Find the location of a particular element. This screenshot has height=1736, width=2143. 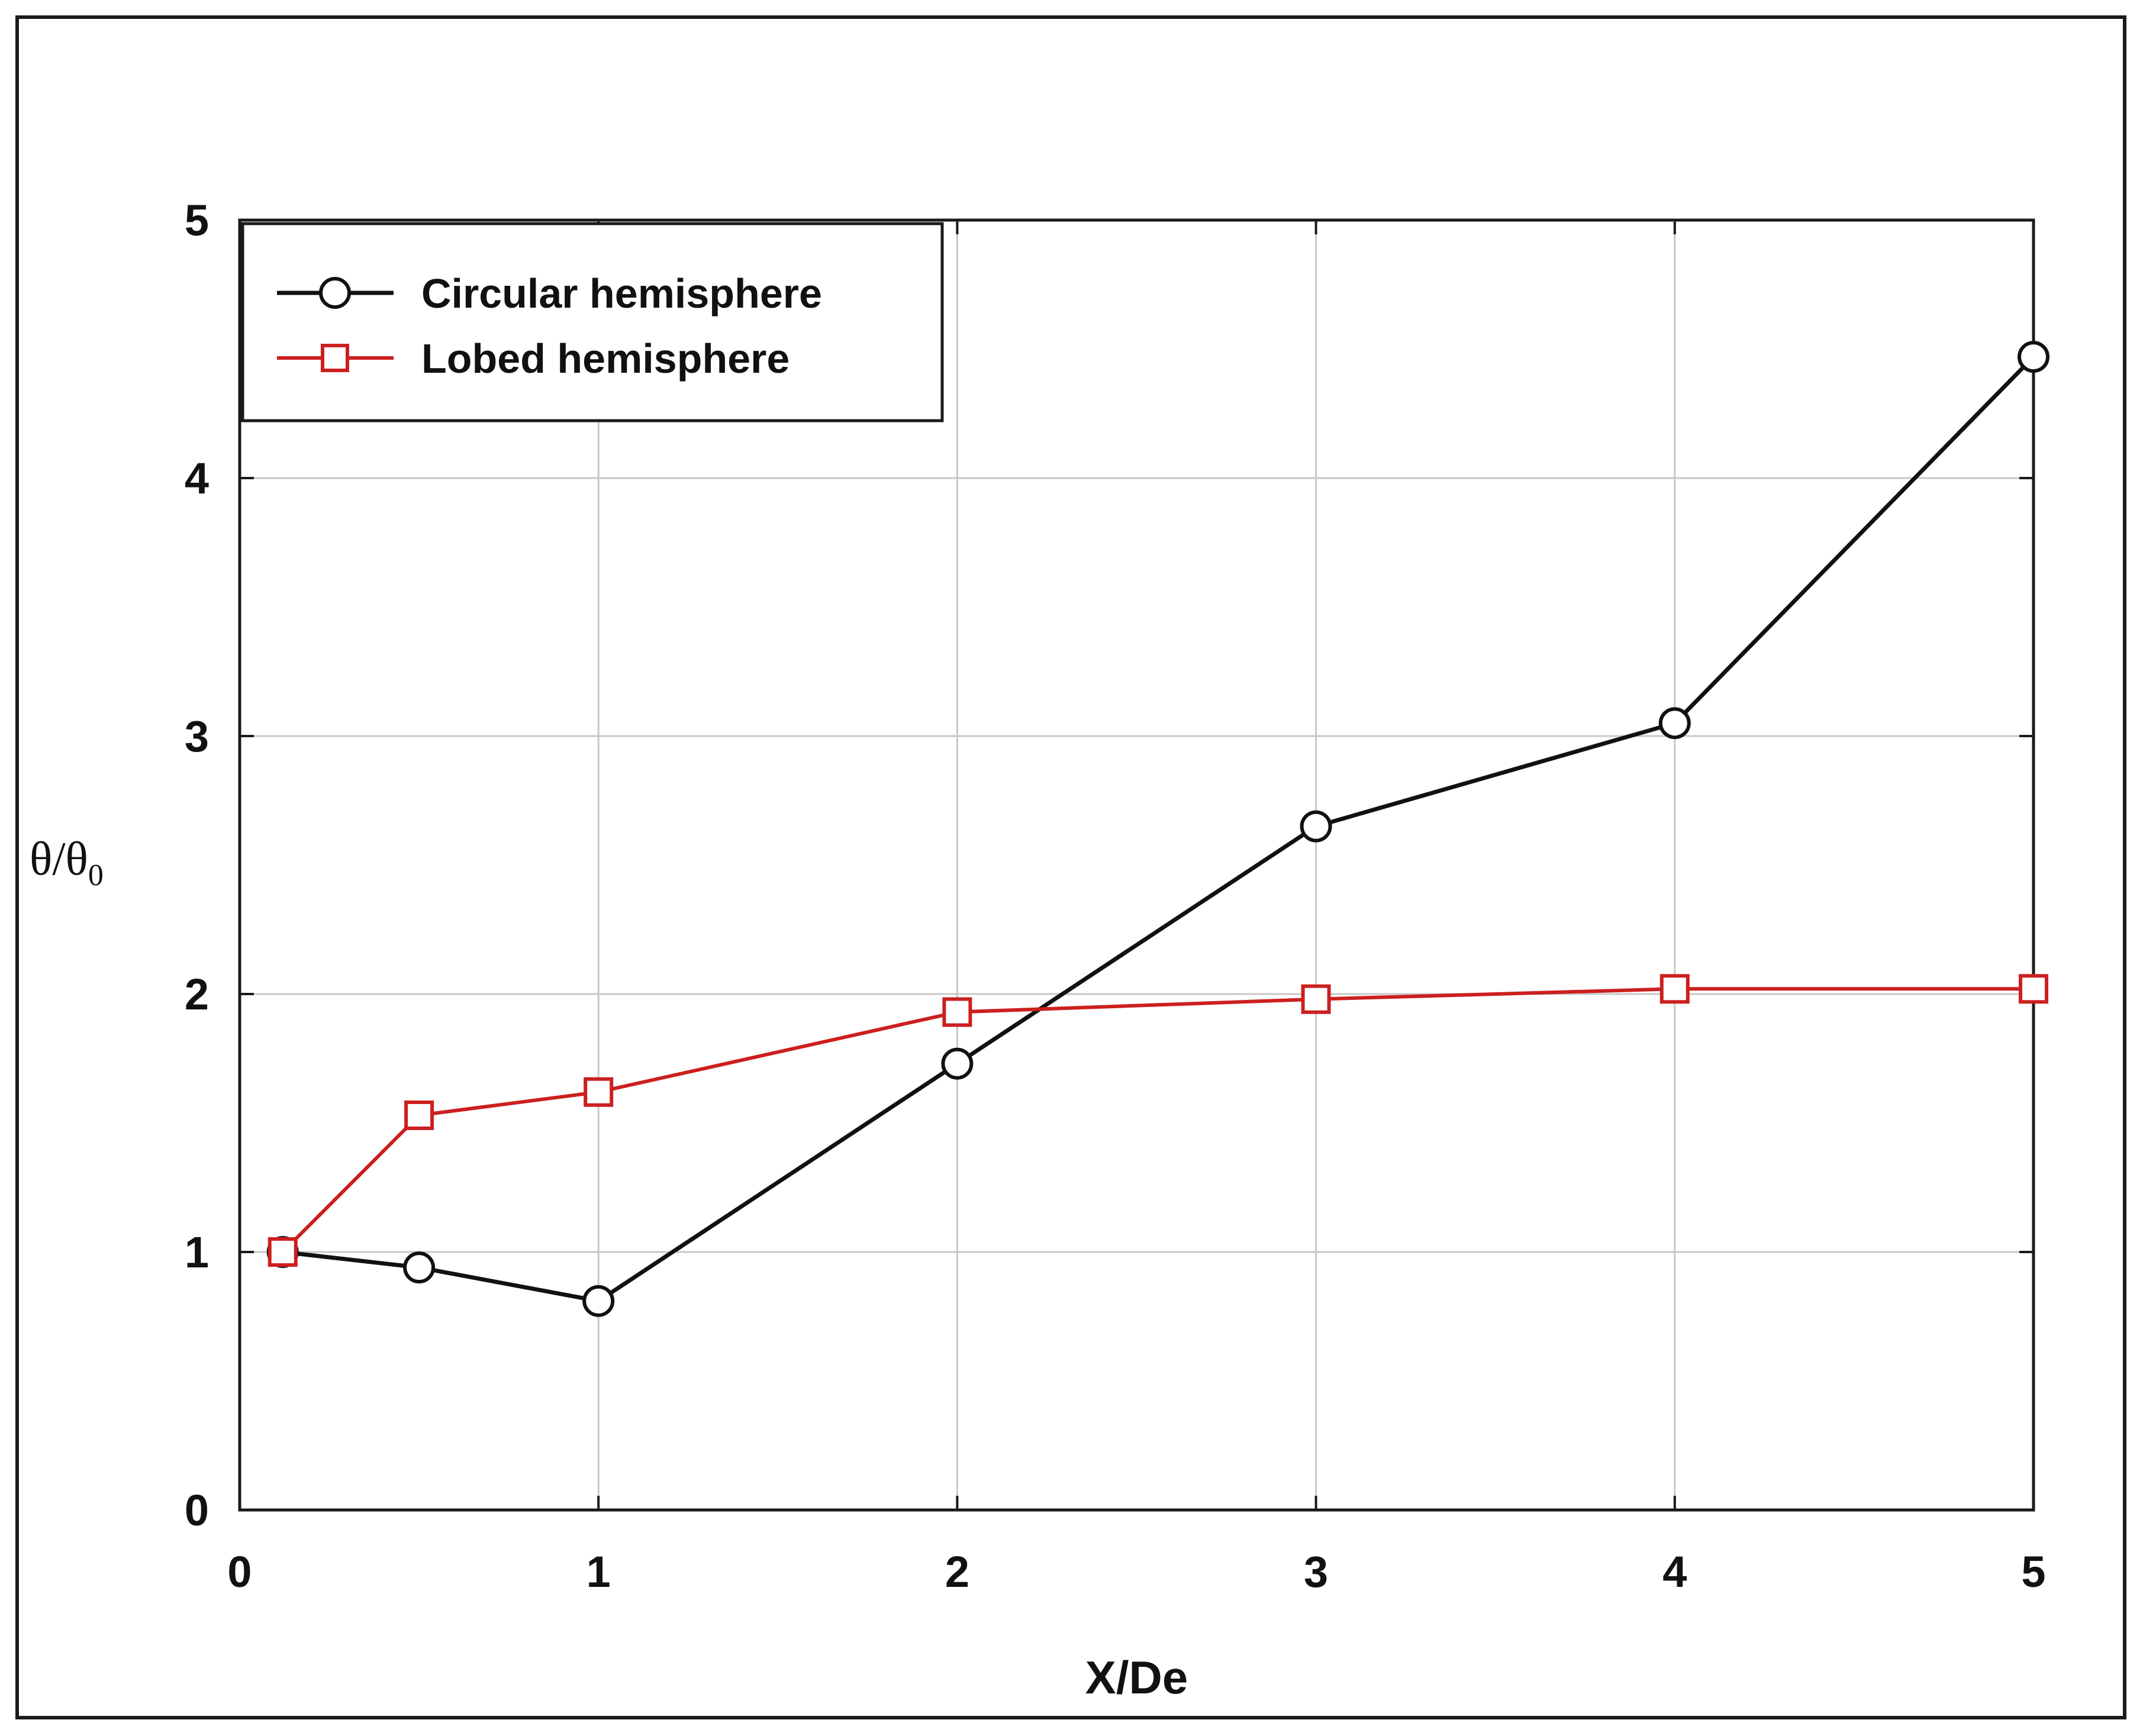

legend-label-circular: Circular hemisphere is located at coordinates (621, 293).